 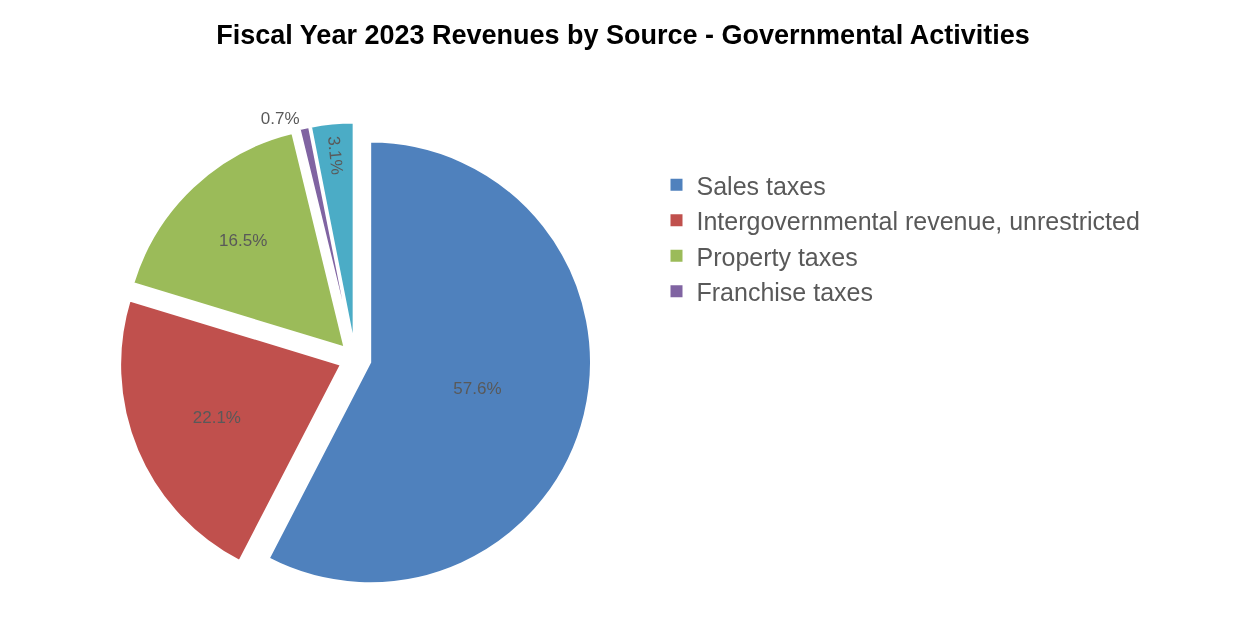 What do you see at coordinates (216, 417) in the screenshot?
I see `data-label: 22.1%` at bounding box center [216, 417].